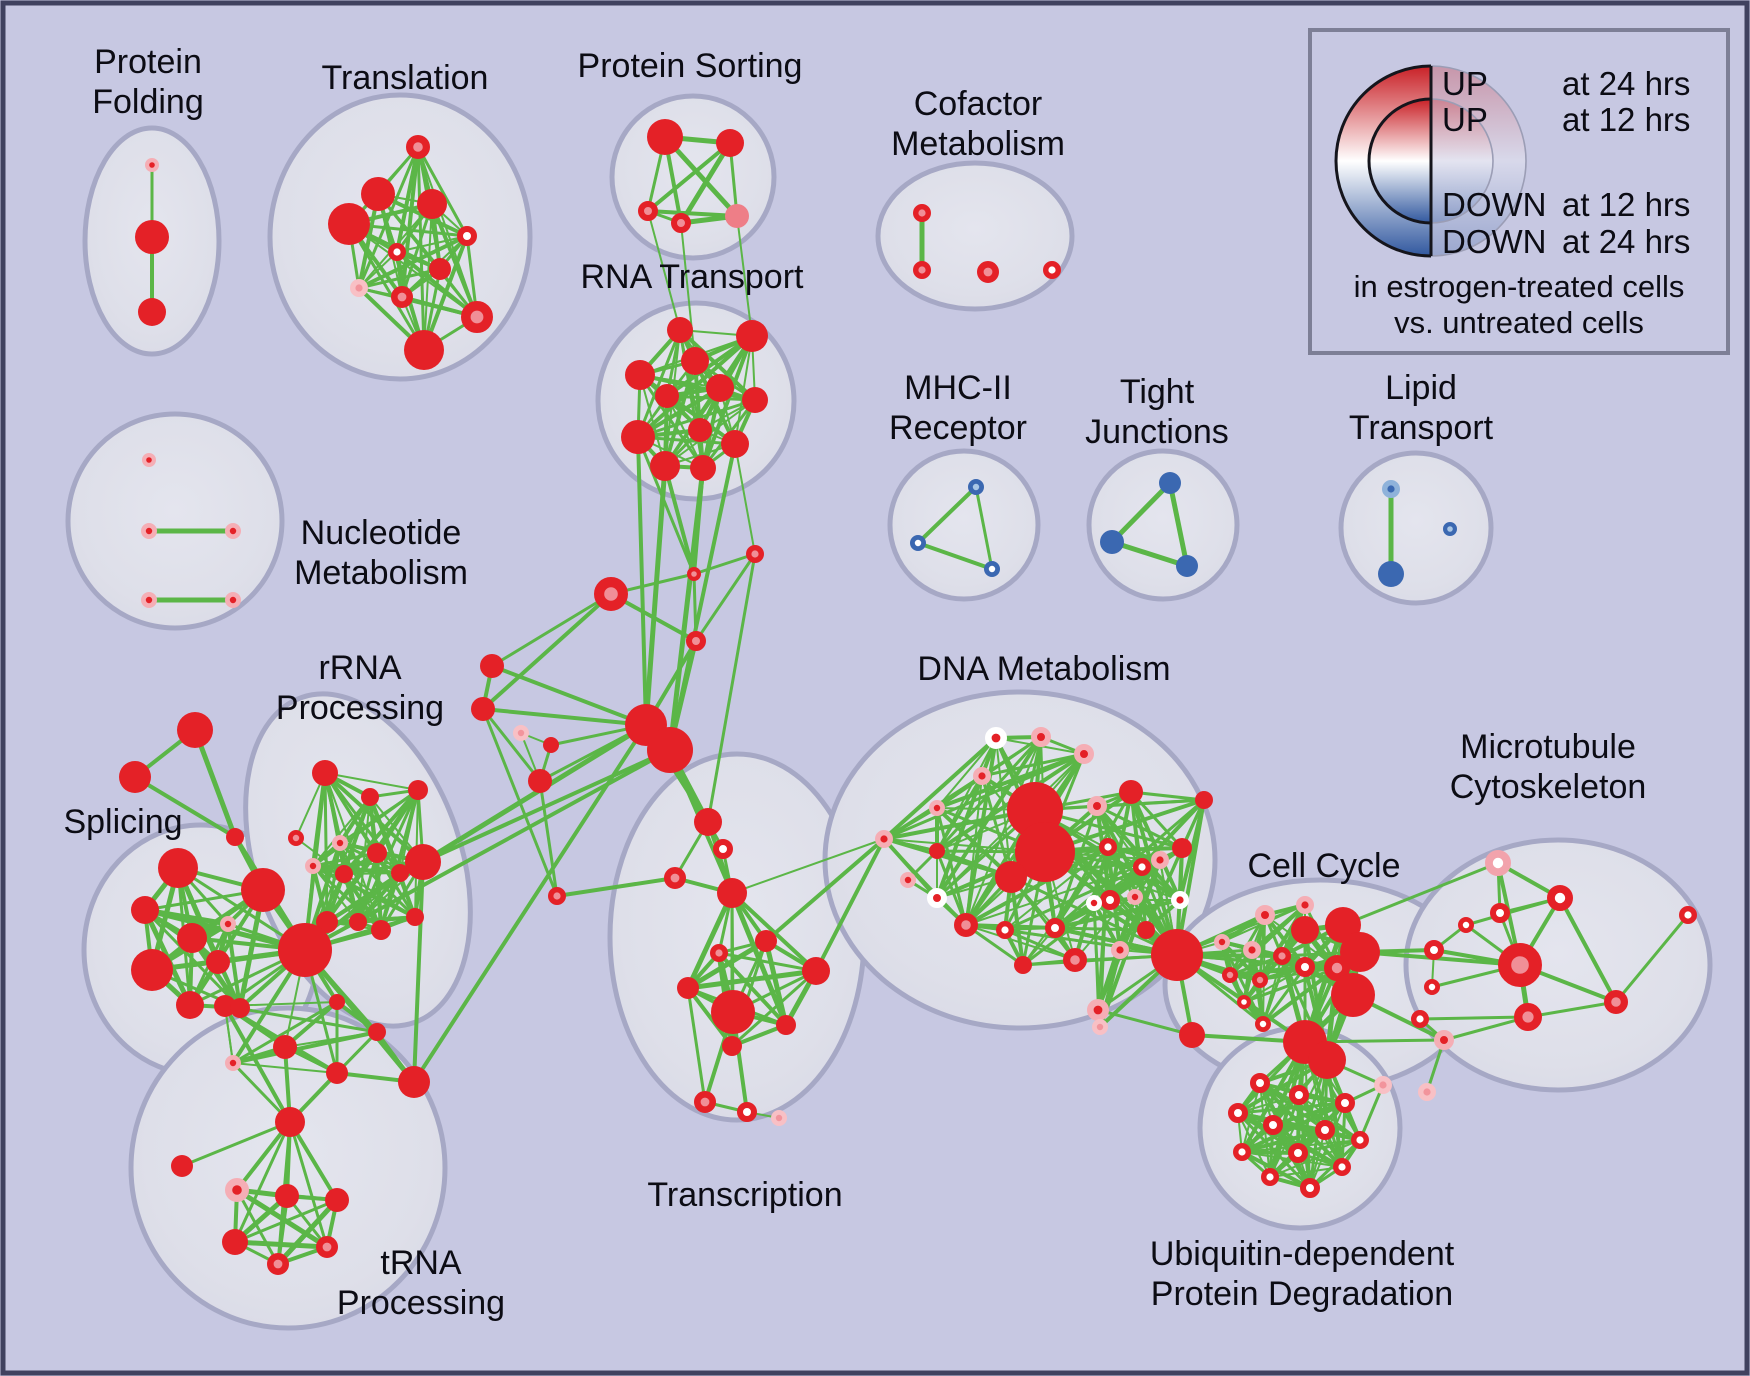 The image size is (1750, 1376). What do you see at coordinates (1157, 432) in the screenshot?
I see `cluster-label-tight-junctions: Junctions` at bounding box center [1157, 432].